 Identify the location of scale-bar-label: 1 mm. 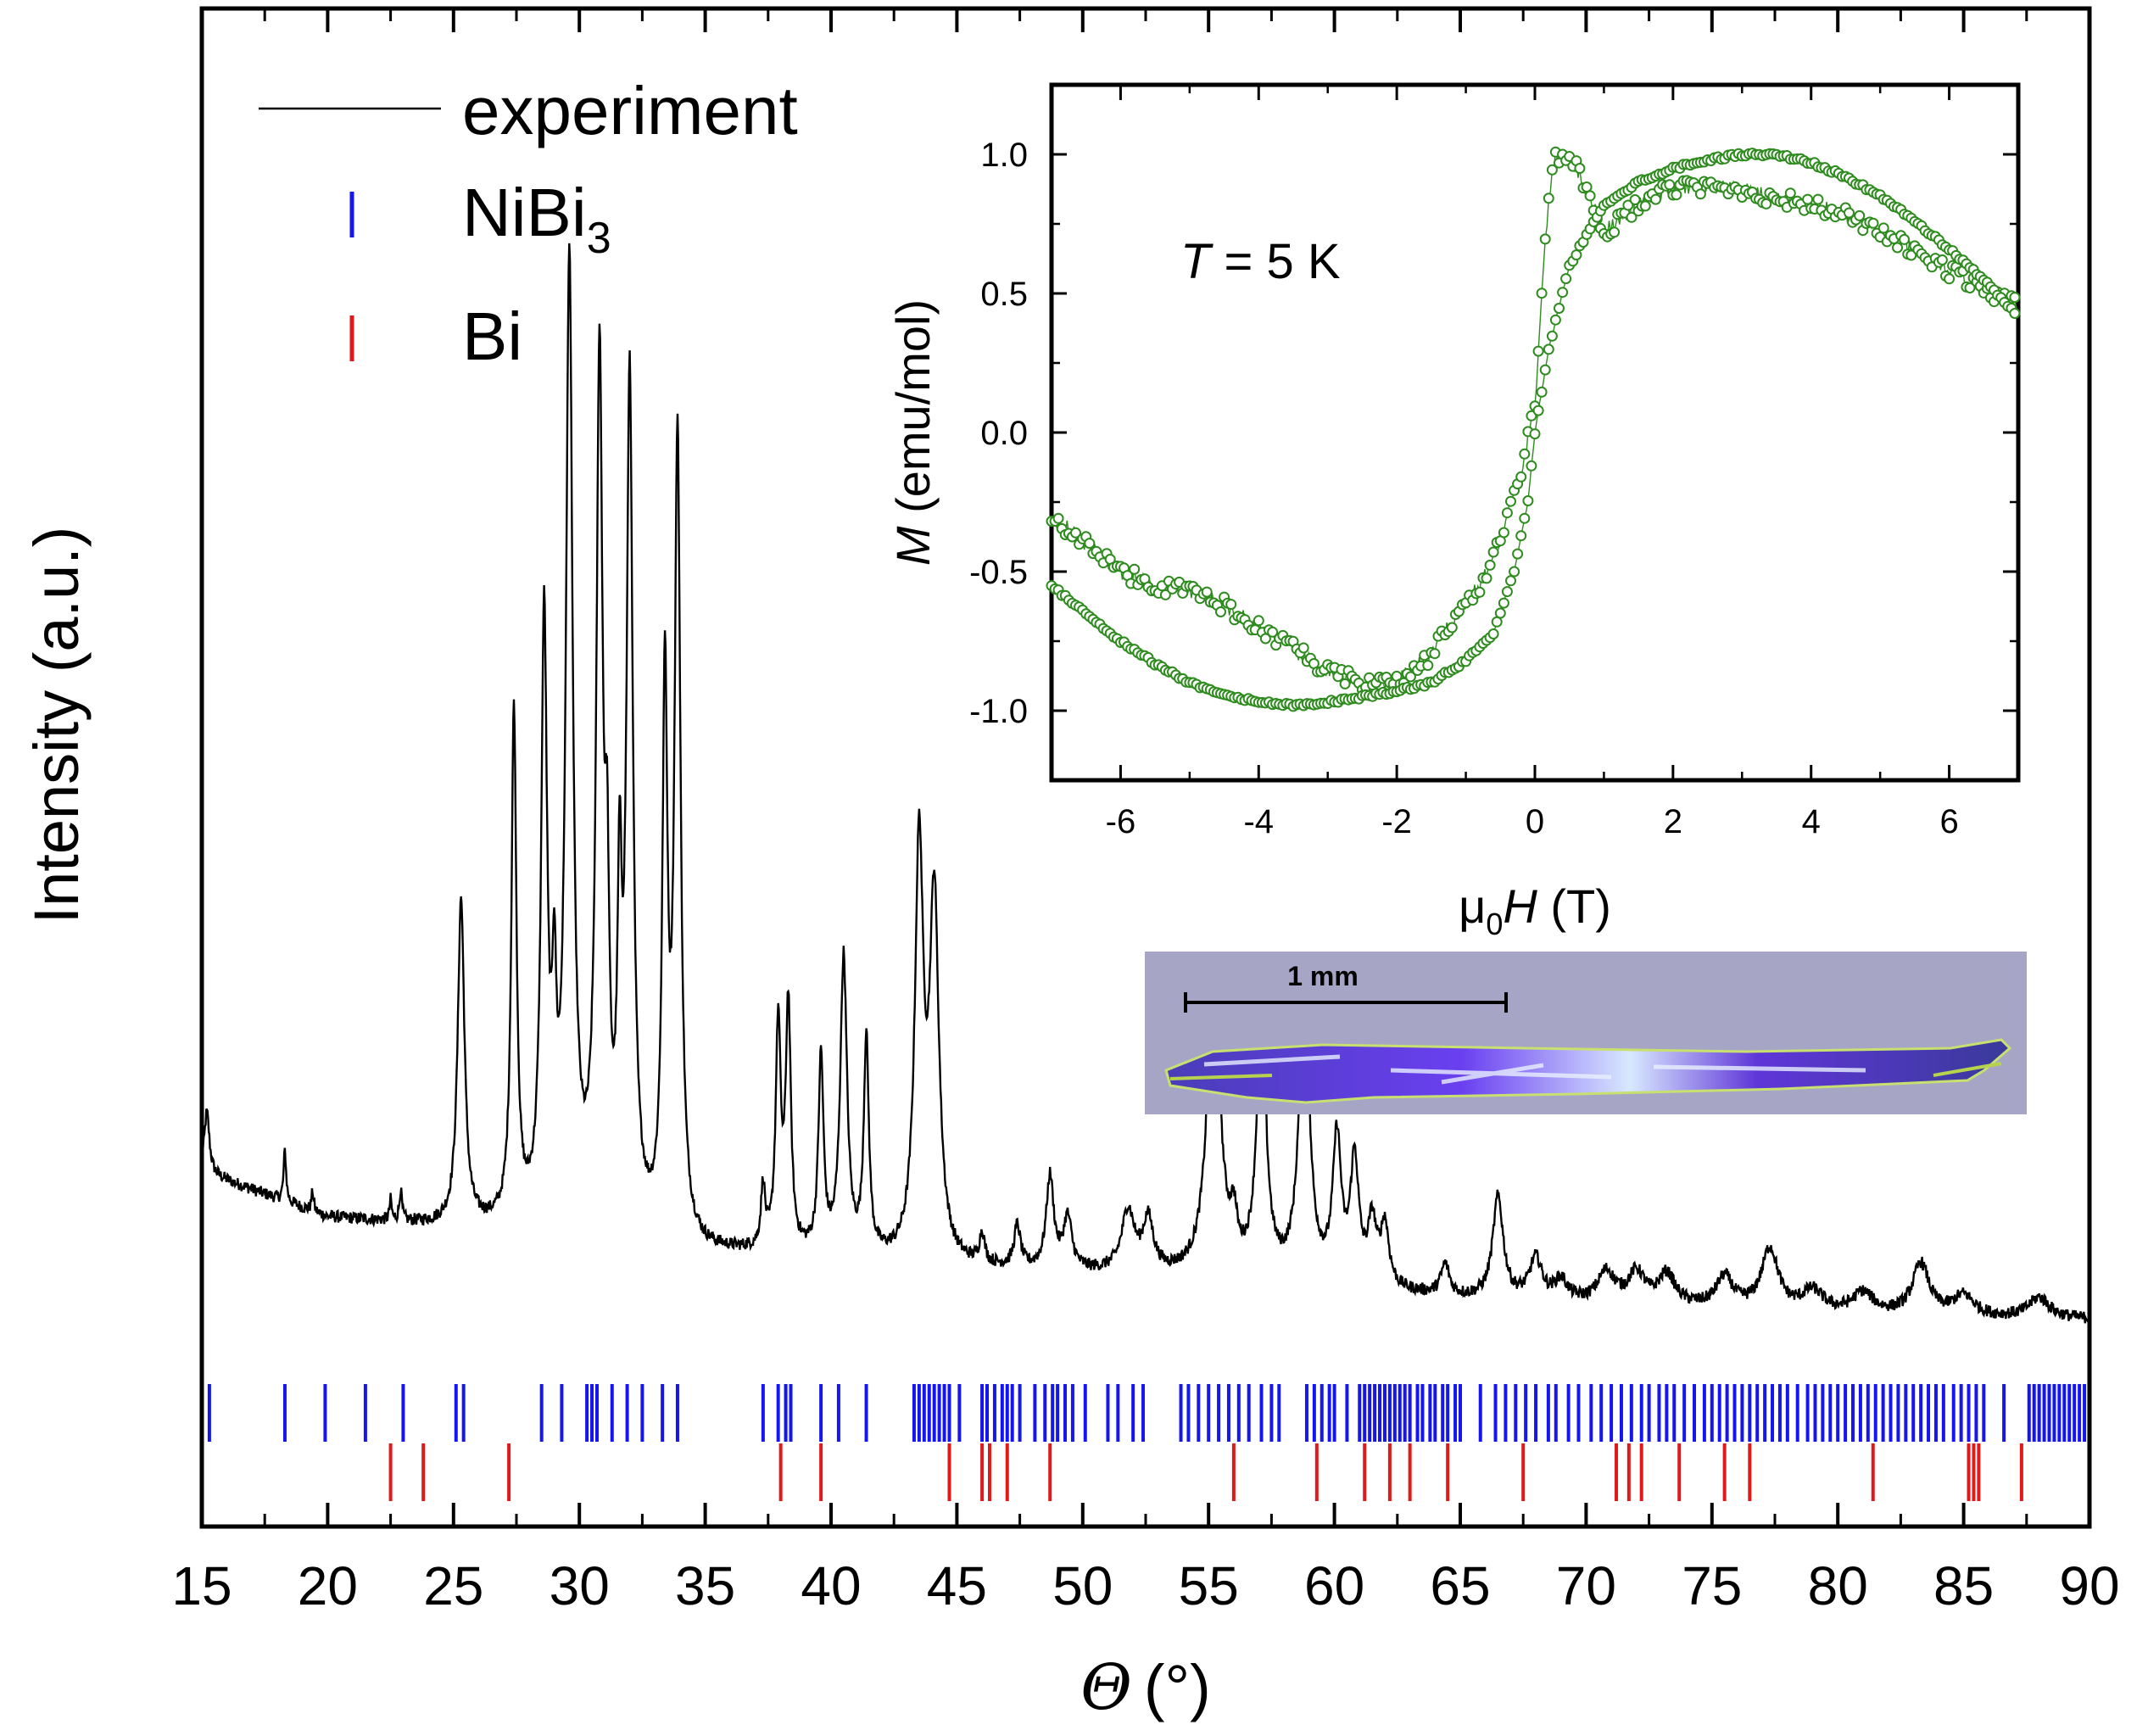
(1323, 976).